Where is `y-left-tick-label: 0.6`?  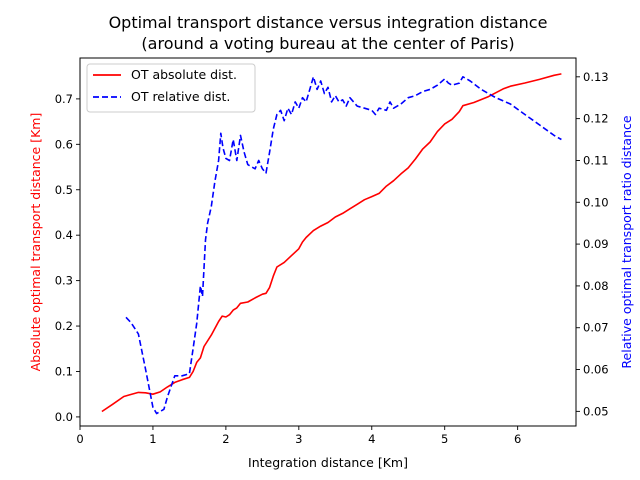 y-left-tick-label: 0.6 is located at coordinates (64, 144).